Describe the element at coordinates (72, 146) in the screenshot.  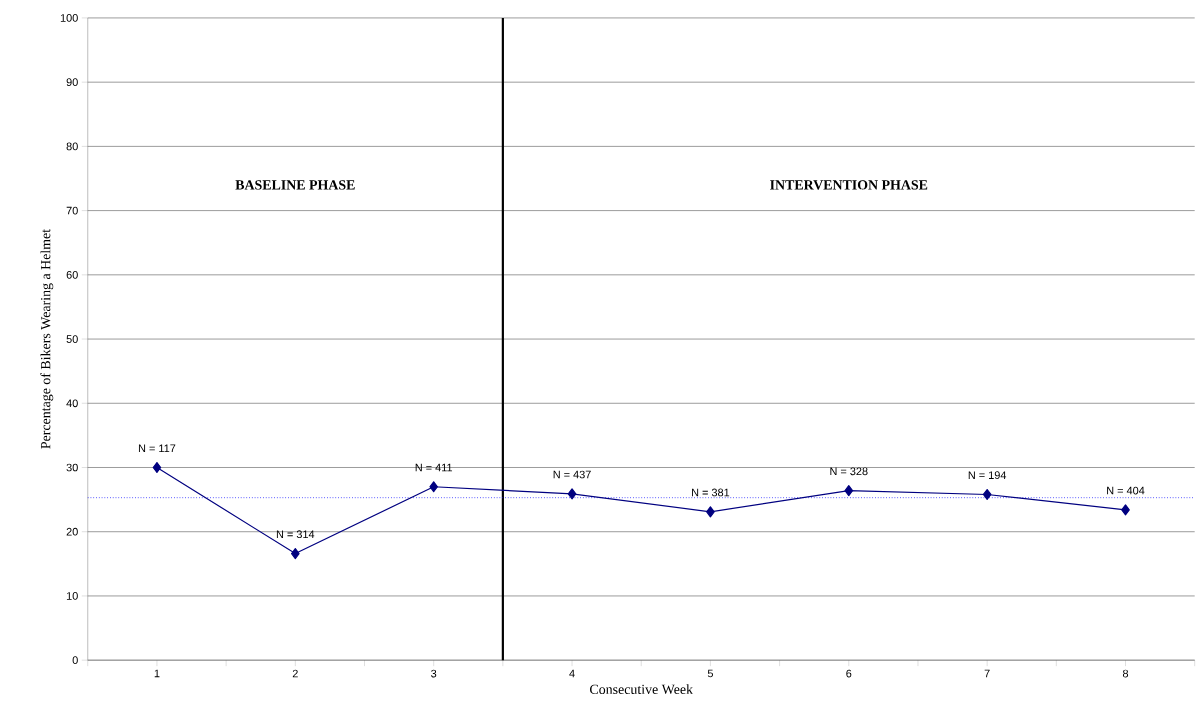
I see `y-tick-label: 80` at that location.